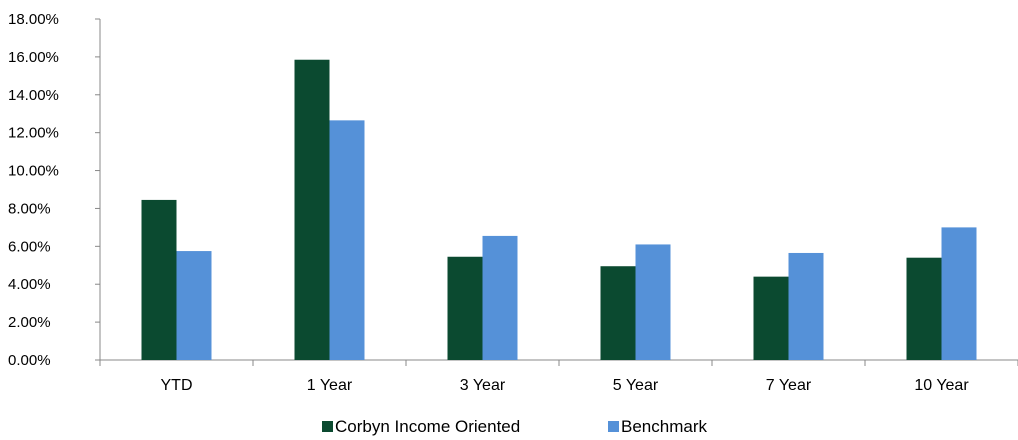  I want to click on legend-label: Benchmark, so click(664, 426).